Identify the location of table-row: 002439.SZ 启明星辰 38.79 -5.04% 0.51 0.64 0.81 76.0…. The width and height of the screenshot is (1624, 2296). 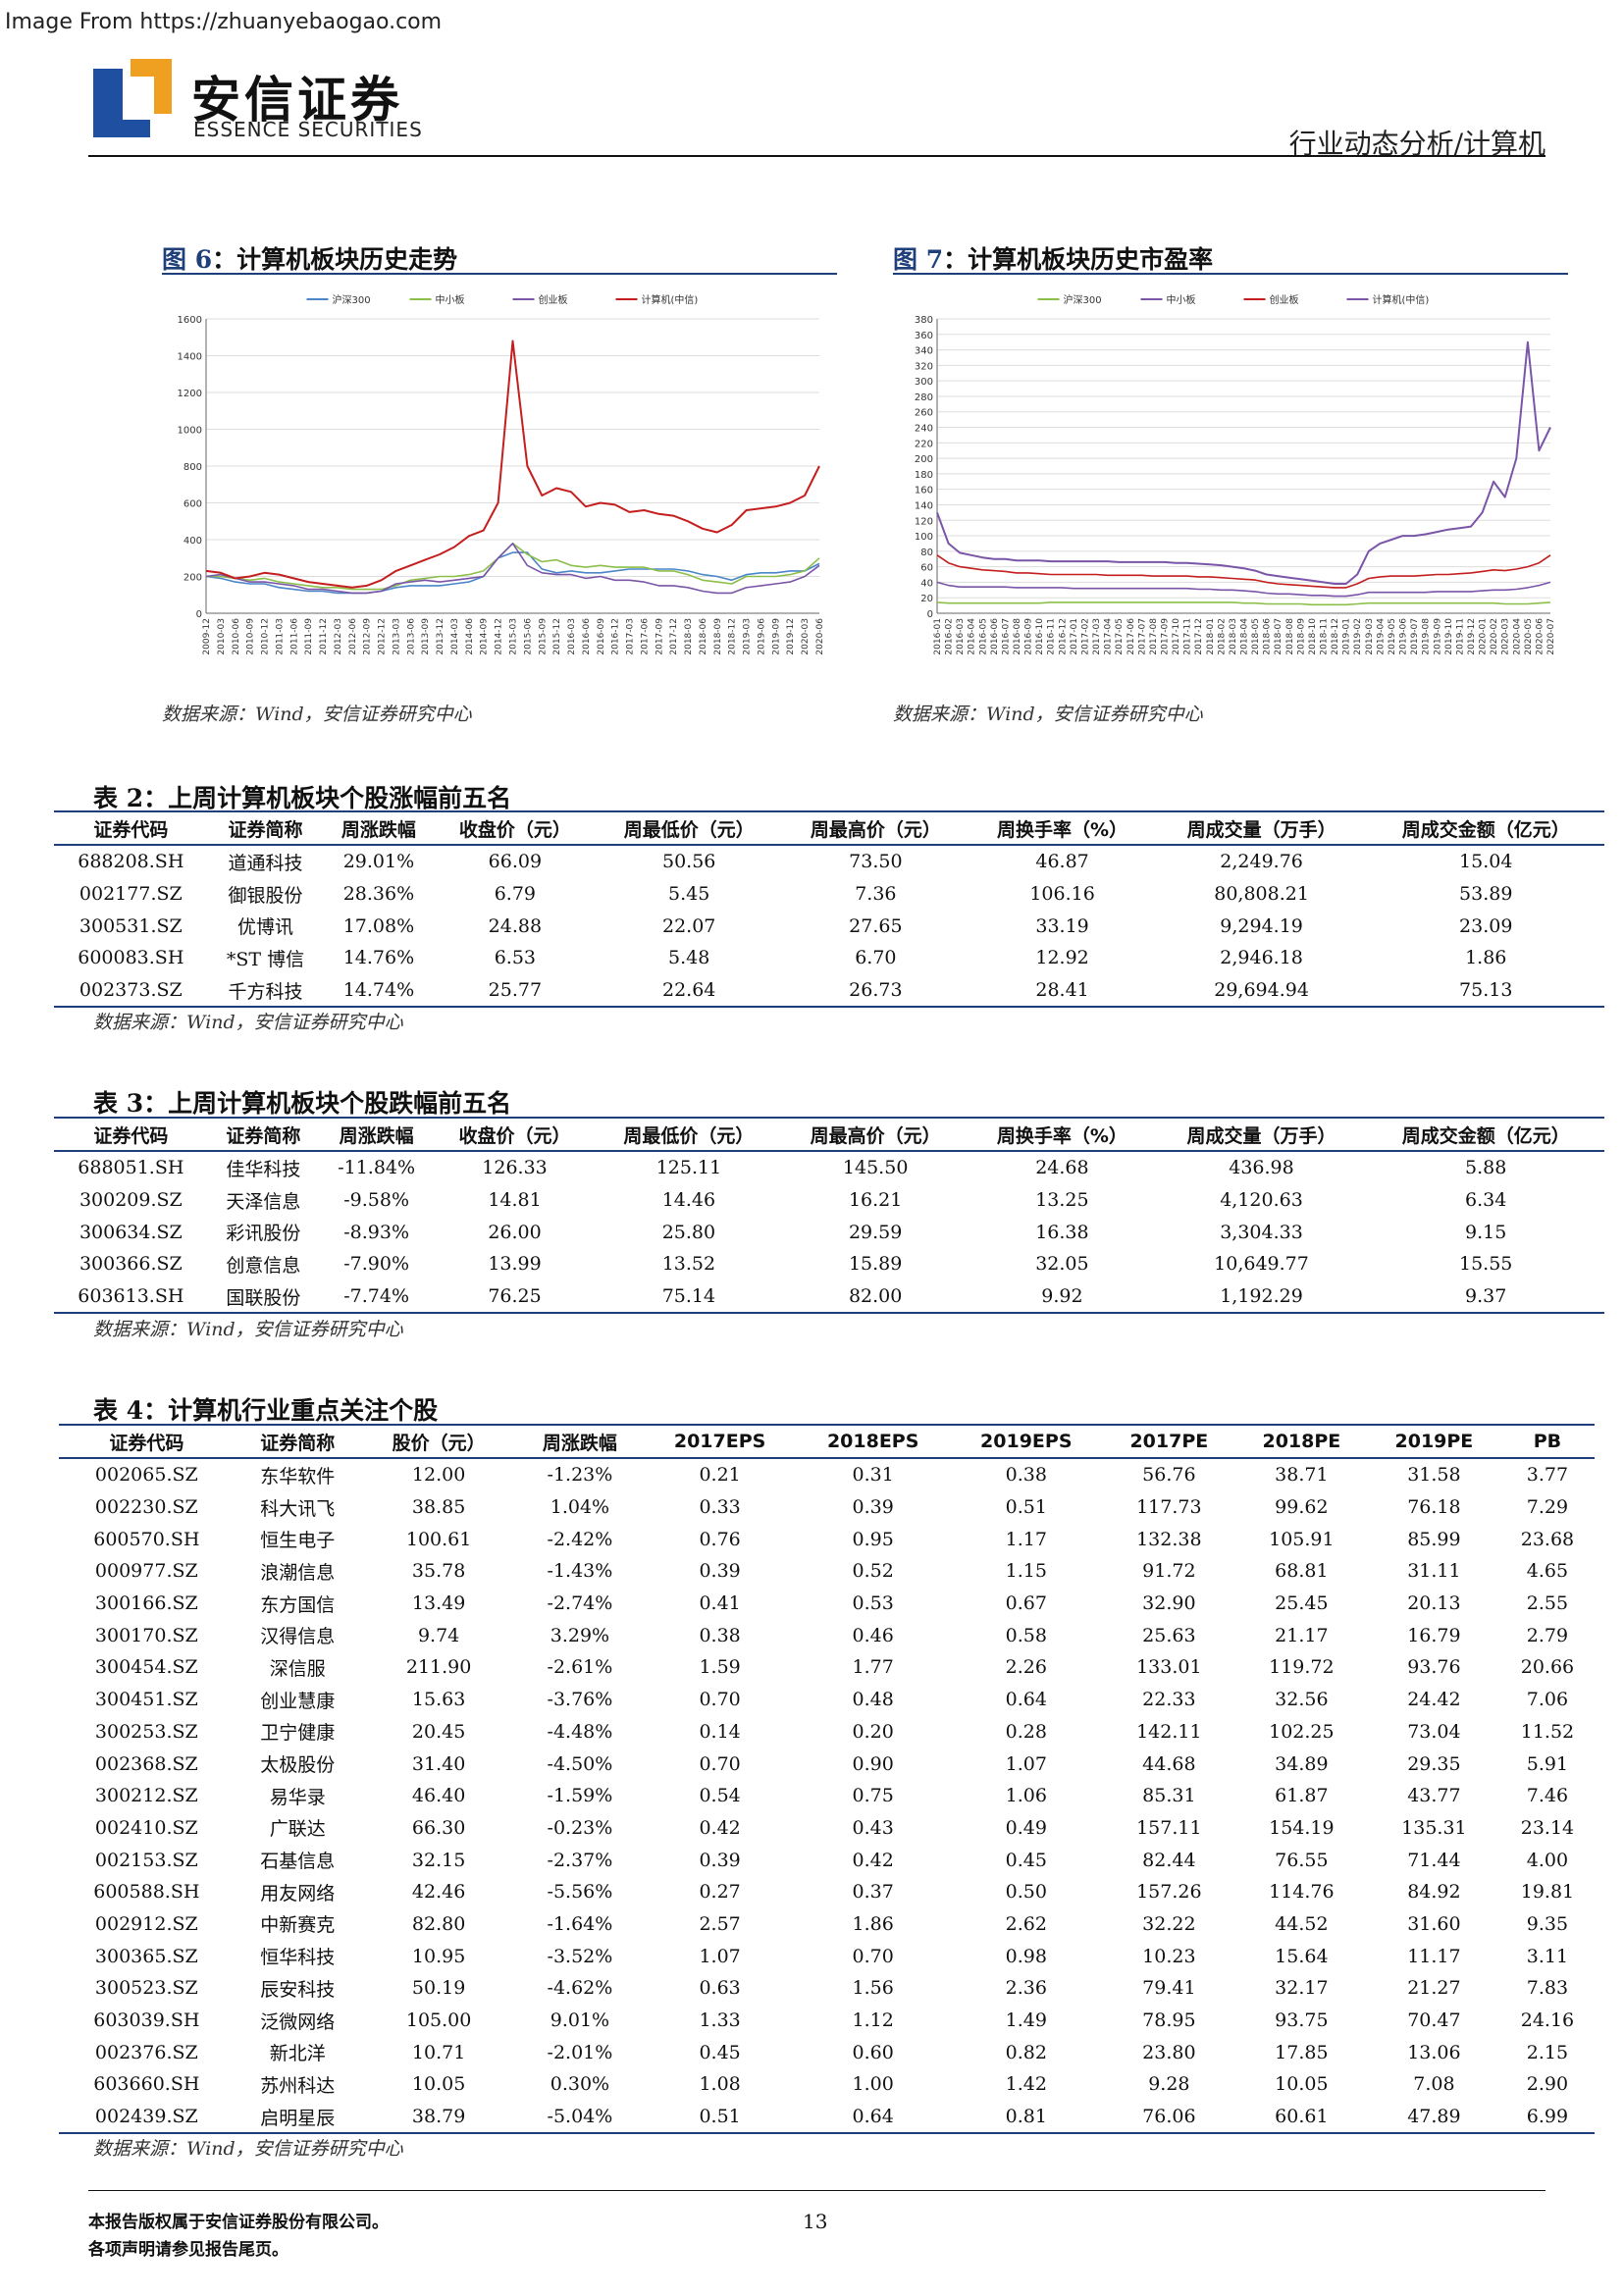
(827, 2117).